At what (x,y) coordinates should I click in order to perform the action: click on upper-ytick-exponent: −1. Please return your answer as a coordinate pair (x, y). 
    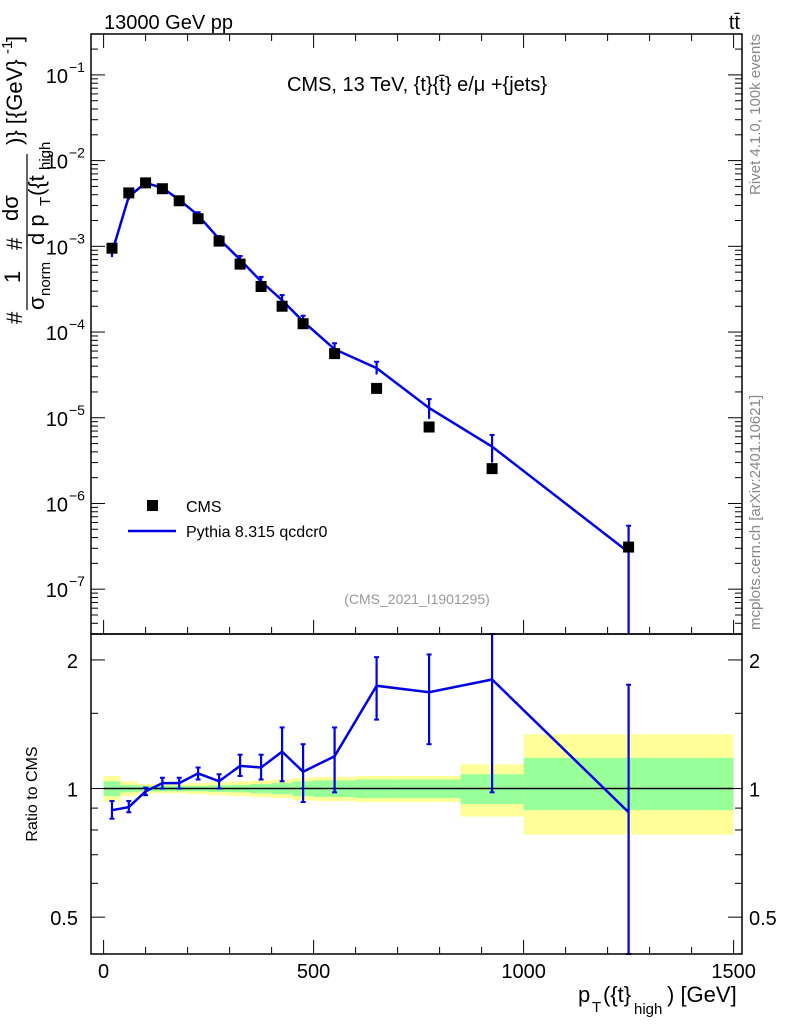
    Looking at the image, I should click on (77, 67).